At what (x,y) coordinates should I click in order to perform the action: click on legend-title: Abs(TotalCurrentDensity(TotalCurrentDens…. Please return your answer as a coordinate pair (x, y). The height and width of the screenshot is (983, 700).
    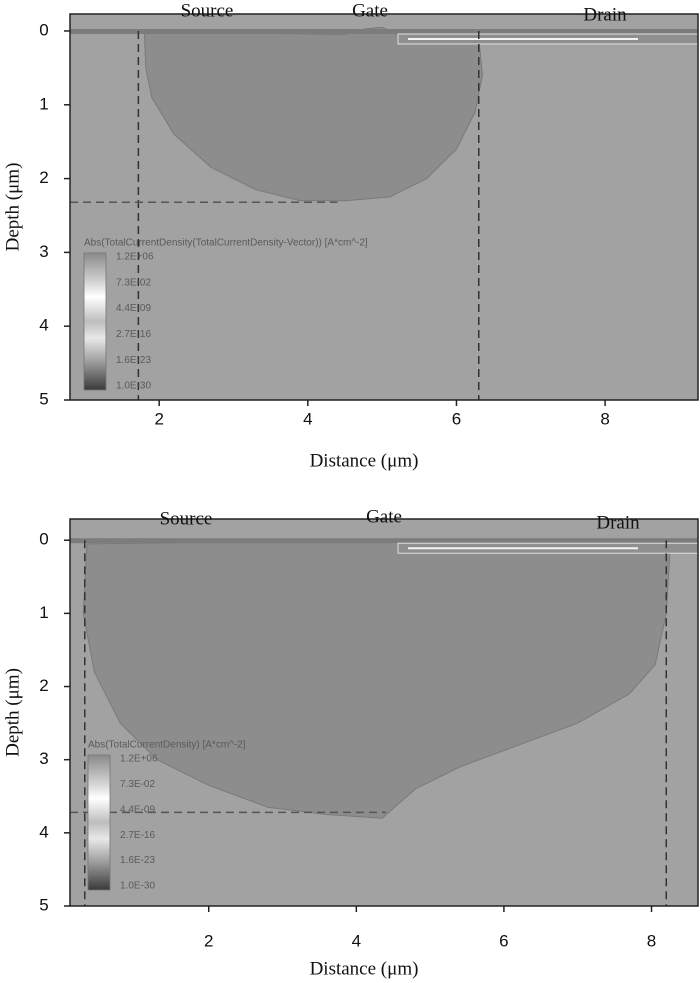
    Looking at the image, I should click on (226, 243).